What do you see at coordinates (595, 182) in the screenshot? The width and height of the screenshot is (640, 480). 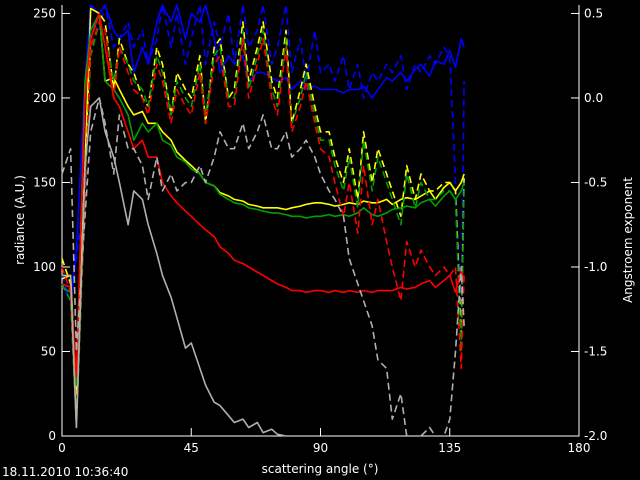 I see `y-right-tick-label: -0.5` at bounding box center [595, 182].